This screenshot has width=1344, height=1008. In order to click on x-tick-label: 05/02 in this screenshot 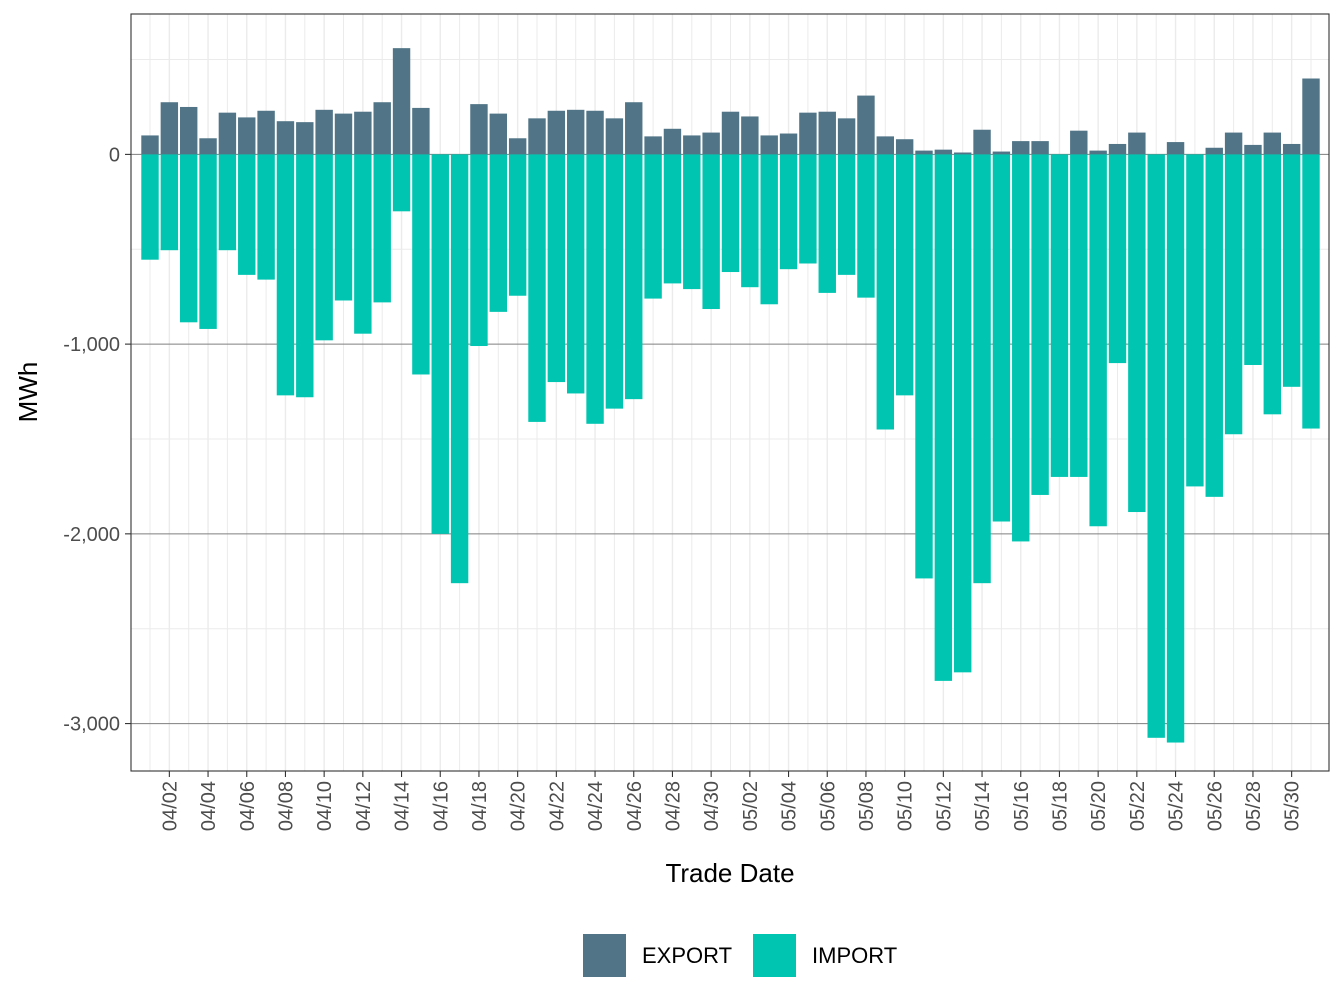, I will do `click(751, 806)`.